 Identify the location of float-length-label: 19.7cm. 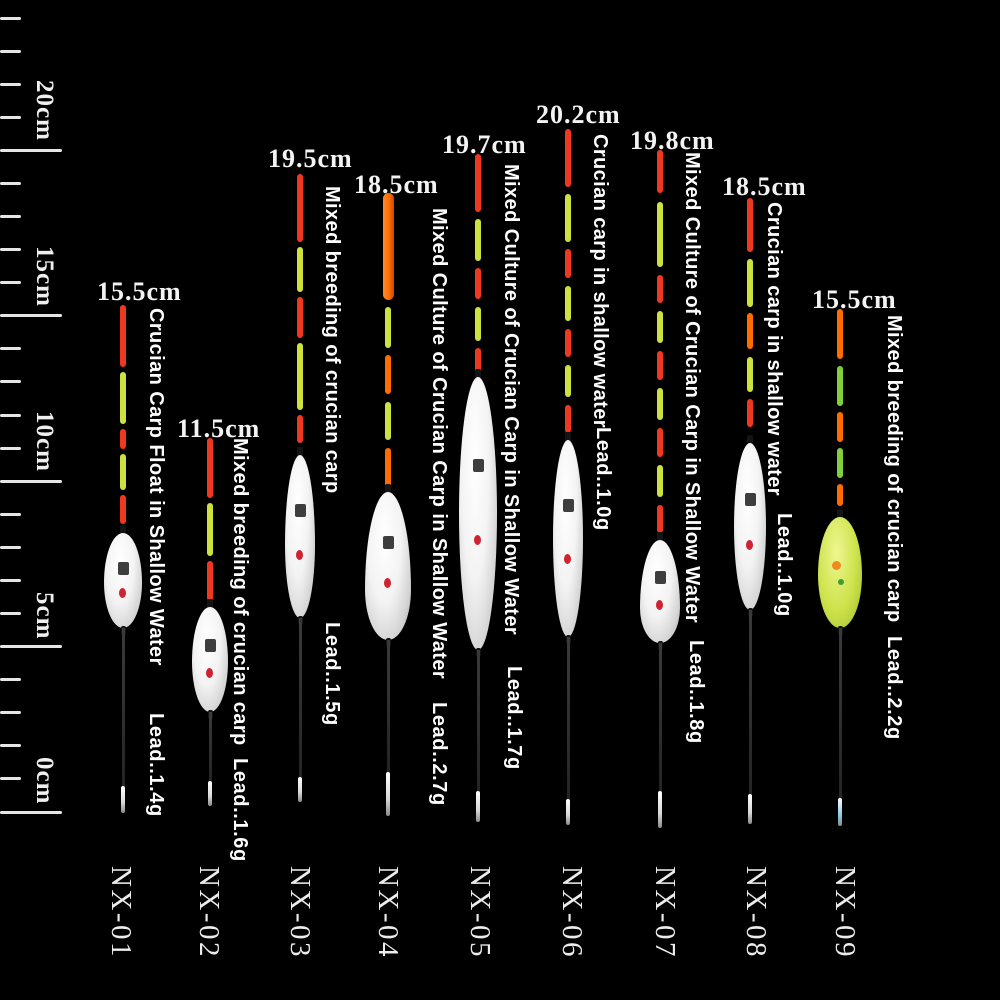
(484, 144).